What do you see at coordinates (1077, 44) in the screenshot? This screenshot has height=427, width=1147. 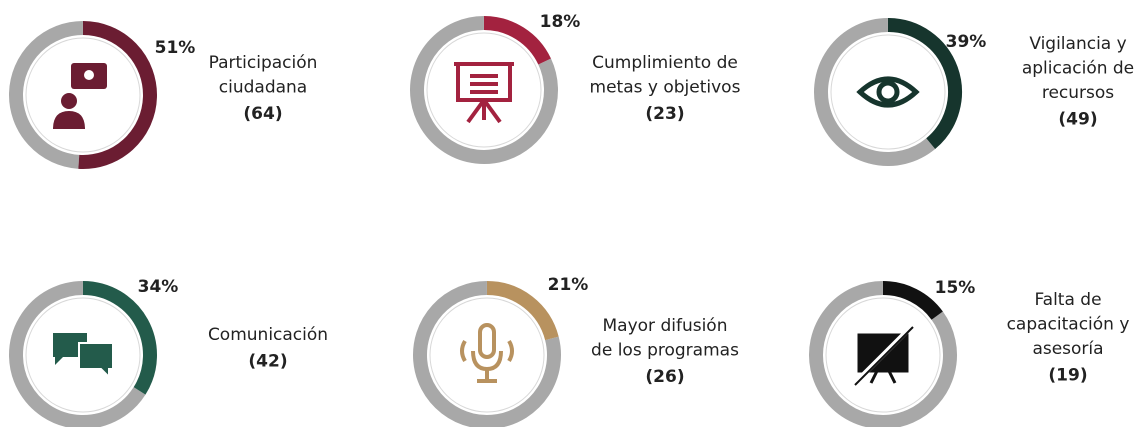 I see `category-label: Vigilancia y` at bounding box center [1077, 44].